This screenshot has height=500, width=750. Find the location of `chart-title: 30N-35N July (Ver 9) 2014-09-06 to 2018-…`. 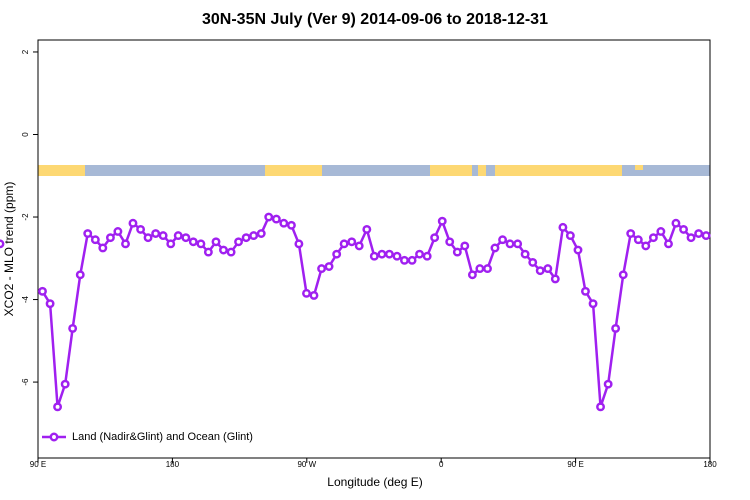

chart-title: 30N-35N July (Ver 9) 2014-09-06 to 2018-… is located at coordinates (375, 19).